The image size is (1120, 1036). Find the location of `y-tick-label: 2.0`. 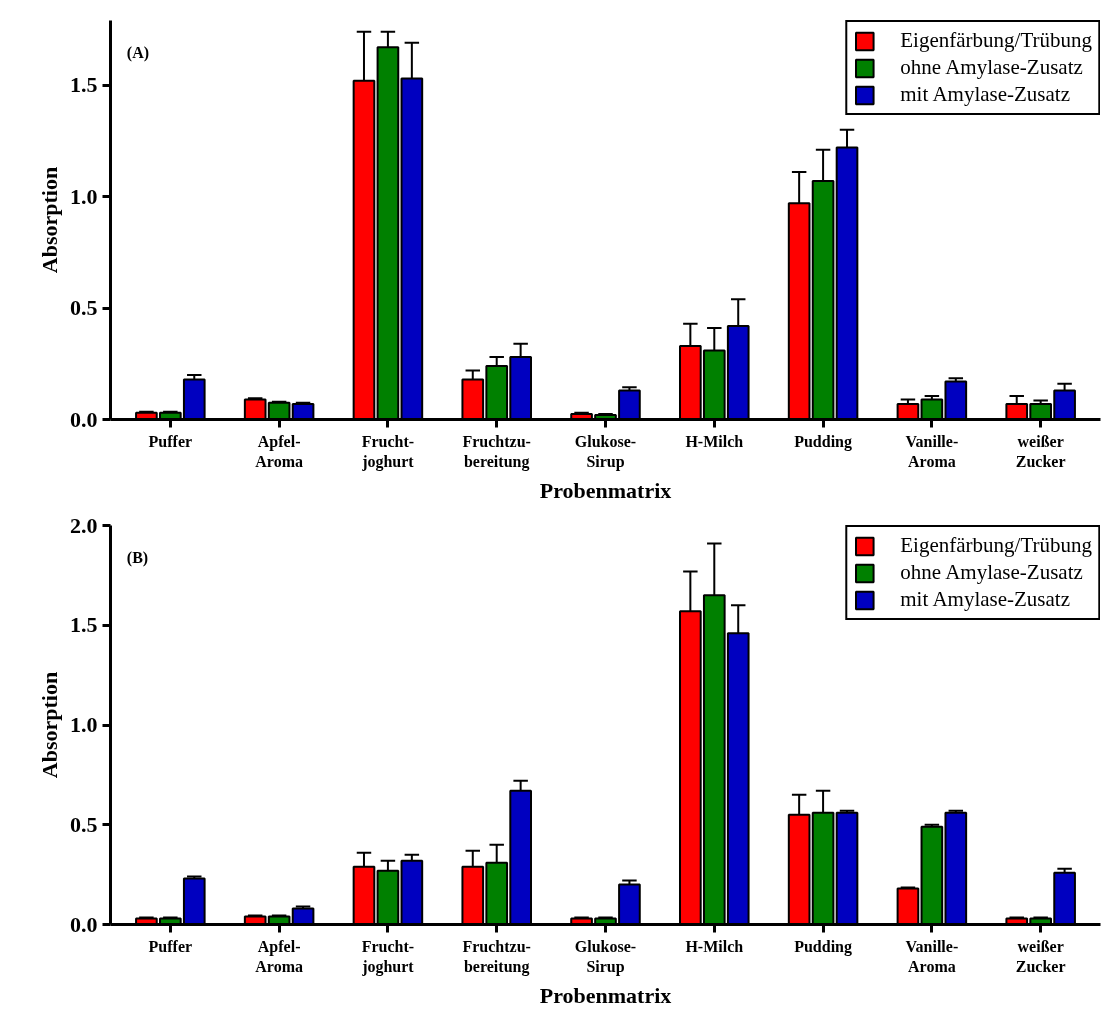

y-tick-label: 2.0 is located at coordinates (84, 525).